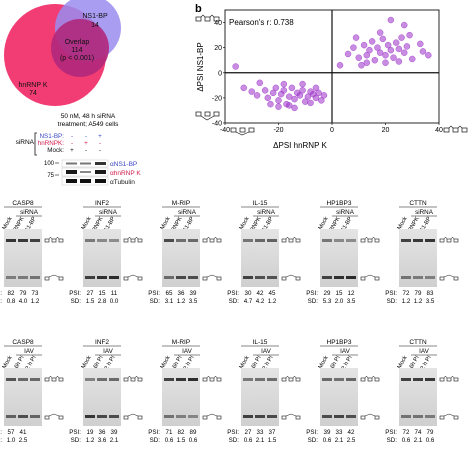 The width and height of the screenshot is (474, 474). Describe the element at coordinates (332, 130) in the screenshot. I see `x-tick-label: 0` at that location.